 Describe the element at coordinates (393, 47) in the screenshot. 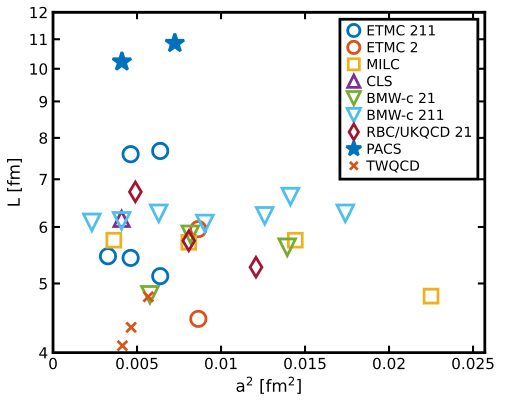

I see `legend-label: ETMC 2` at that location.